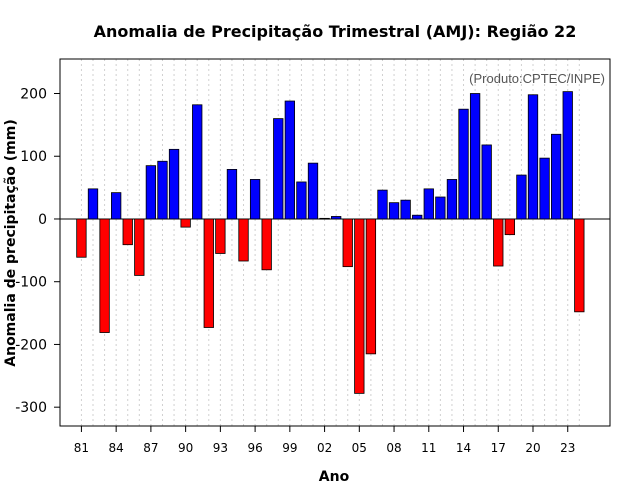  I want to click on y-axis: -300 -200 -100 0 100 200, so click(37, 251).